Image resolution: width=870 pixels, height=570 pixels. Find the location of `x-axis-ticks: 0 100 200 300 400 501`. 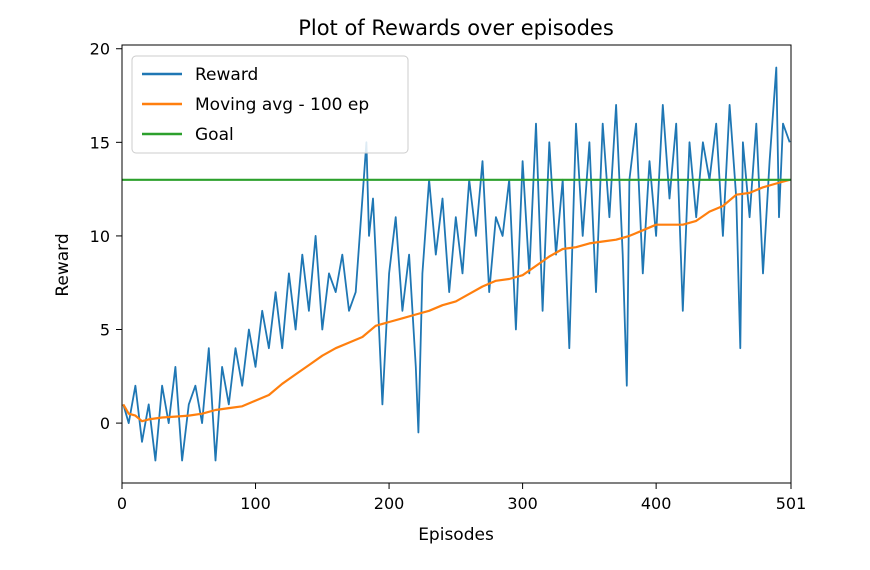

x-axis-ticks: 0 100 200 300 400 501 is located at coordinates (461, 498).